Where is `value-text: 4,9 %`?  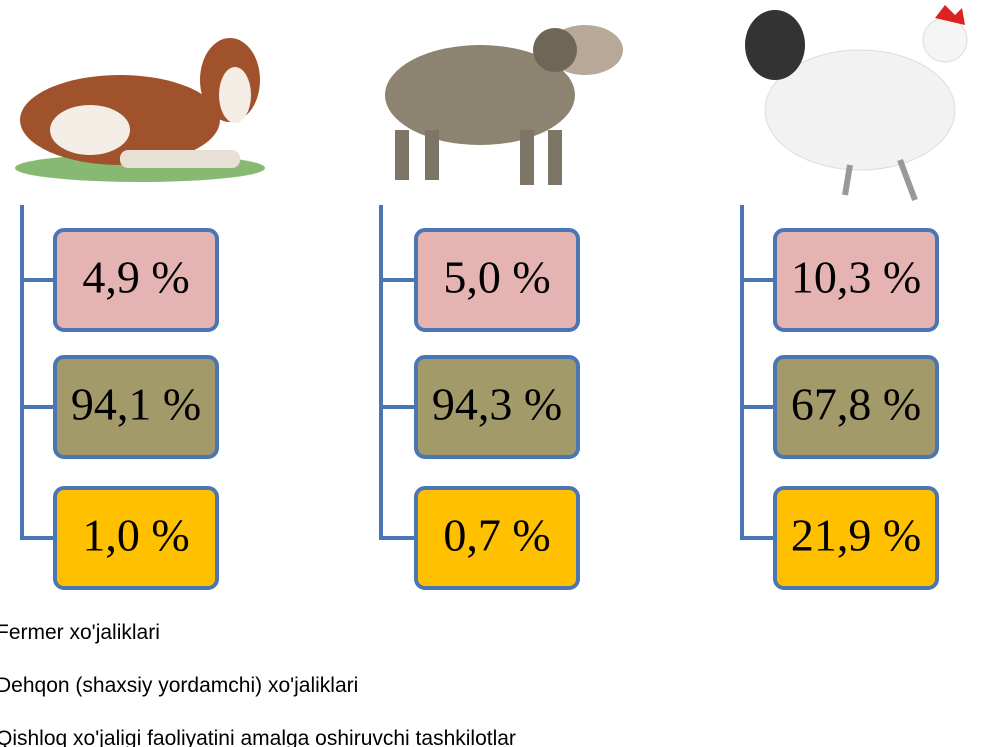
value-text: 4,9 % is located at coordinates (135, 277).